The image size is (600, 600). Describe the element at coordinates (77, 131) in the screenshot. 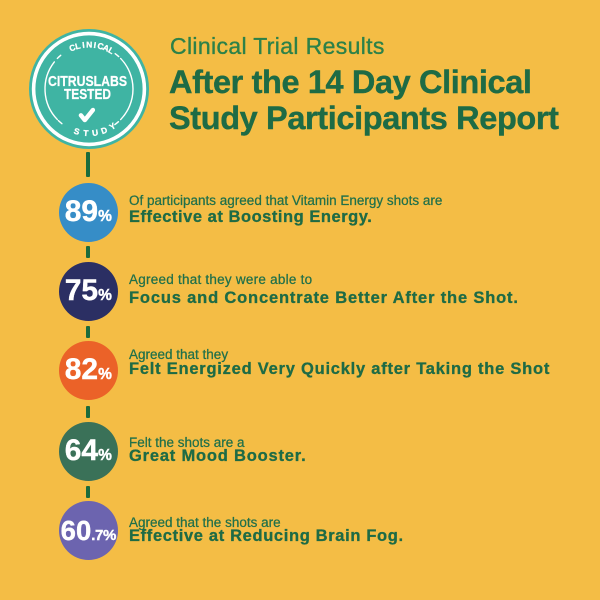

I see `svg-text: S` at that location.